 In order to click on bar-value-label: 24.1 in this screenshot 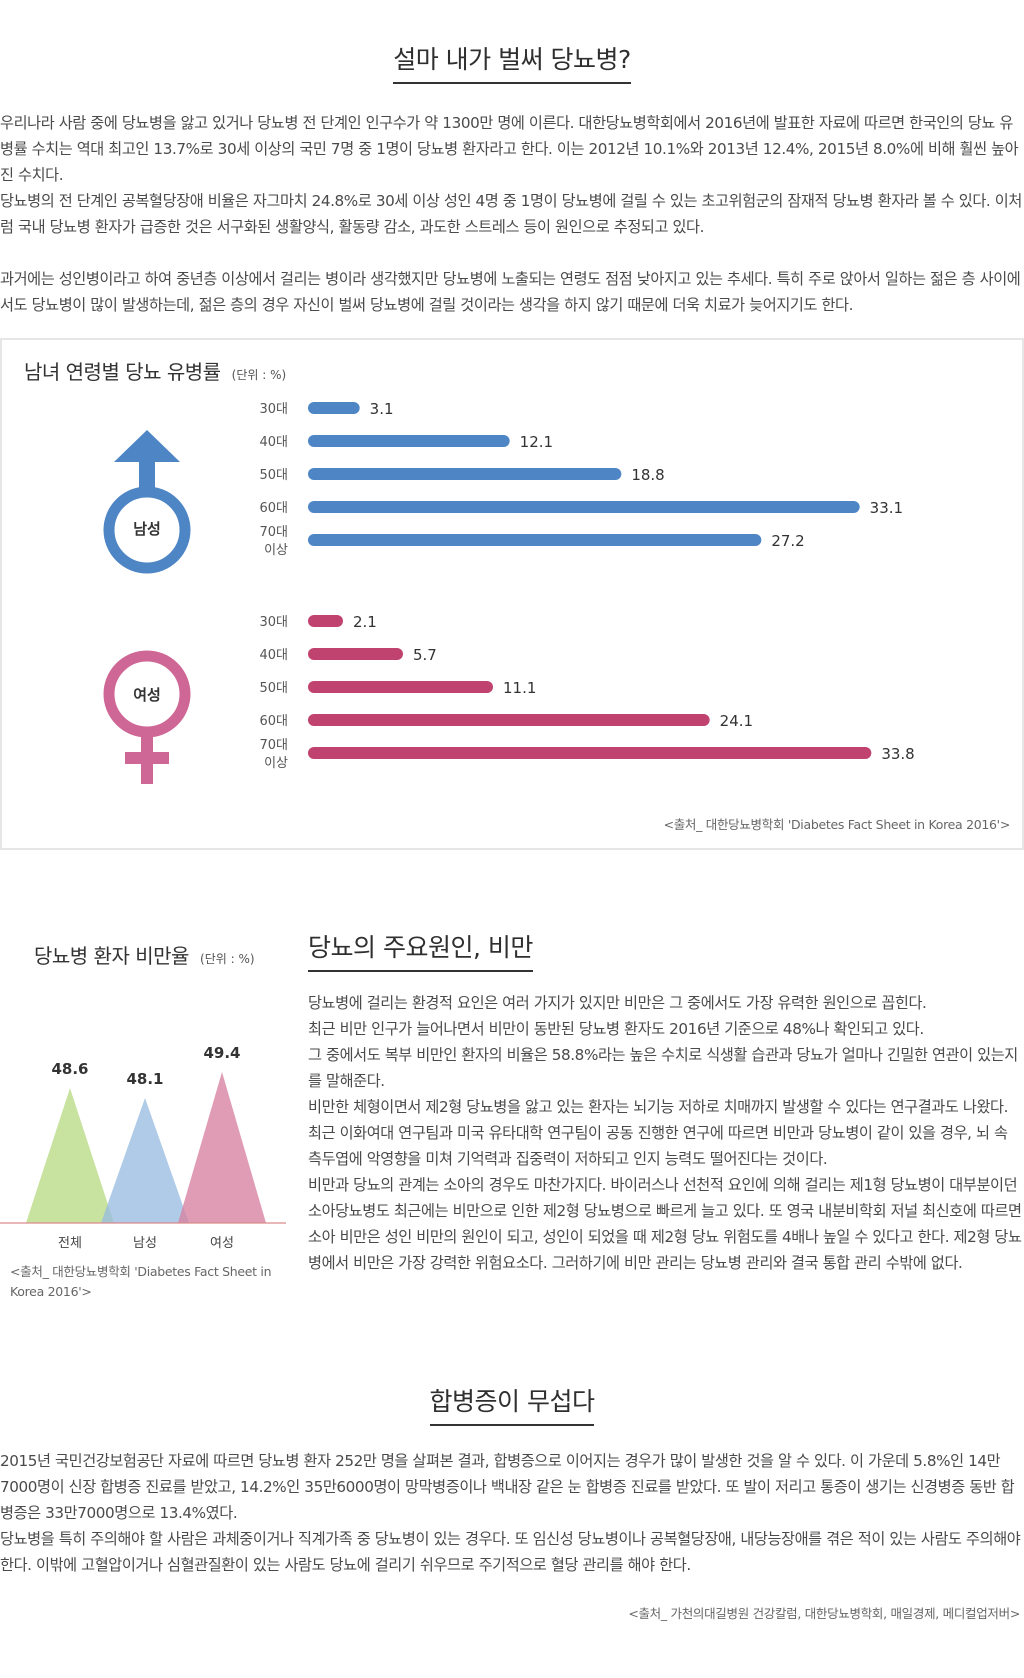, I will do `click(736, 721)`.